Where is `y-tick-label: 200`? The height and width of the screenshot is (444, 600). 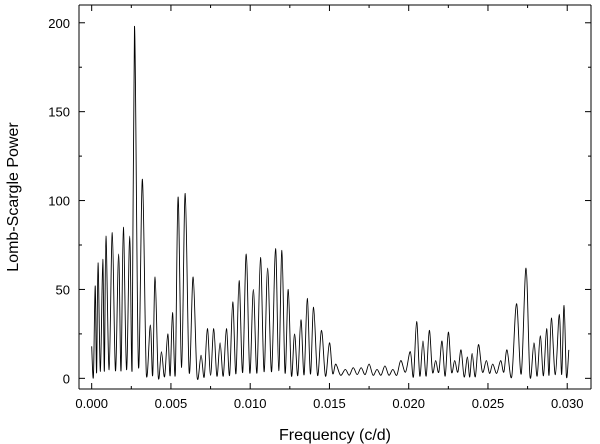 y-tick-label: 200 is located at coordinates (59, 23).